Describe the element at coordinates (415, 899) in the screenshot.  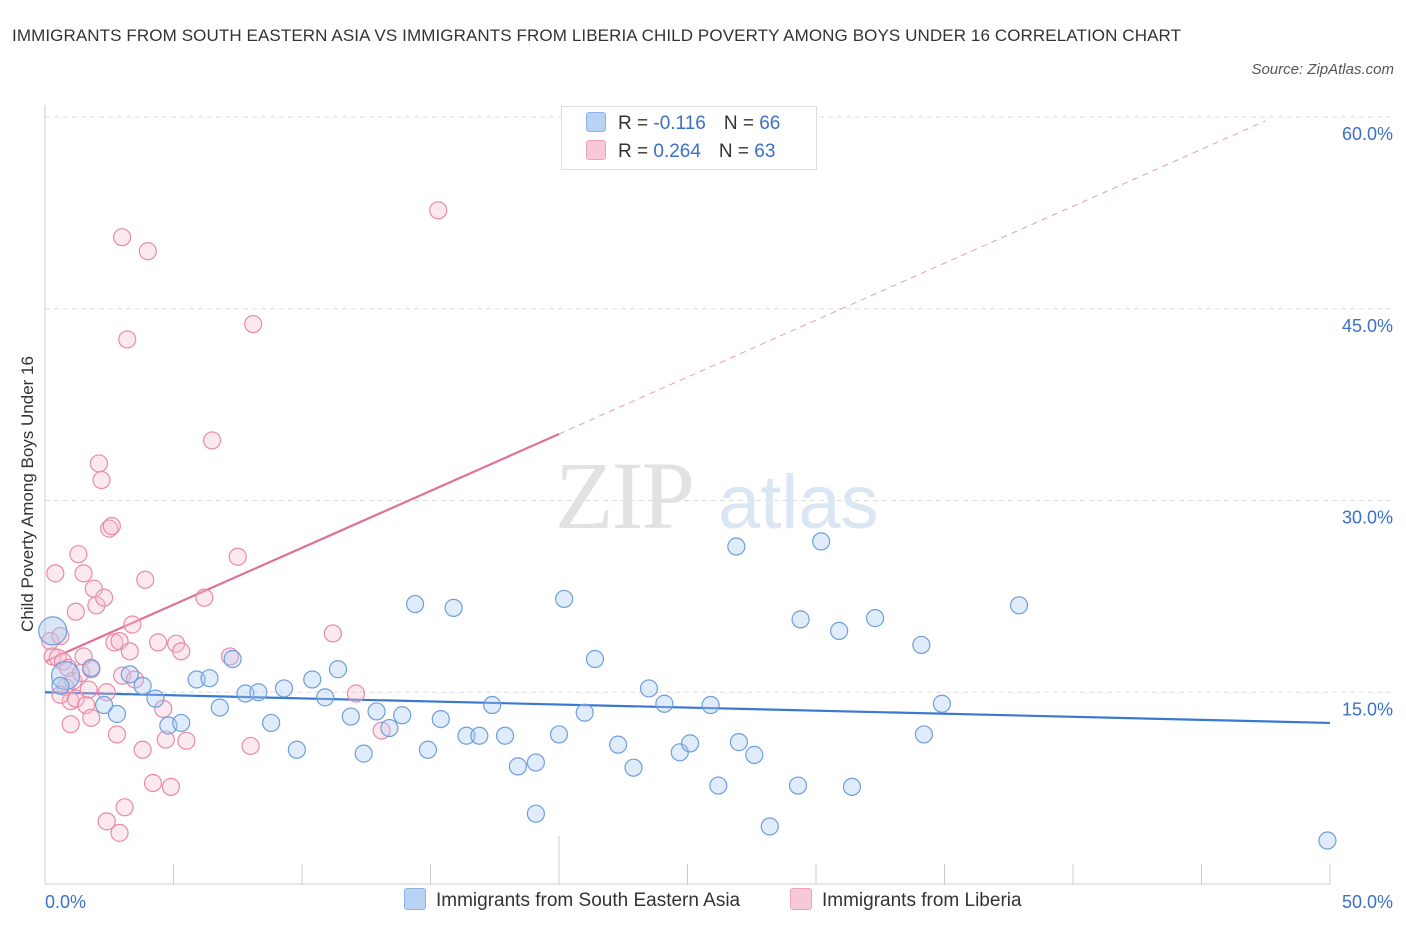
I see `bottom-legend-swatch-sea` at that location.